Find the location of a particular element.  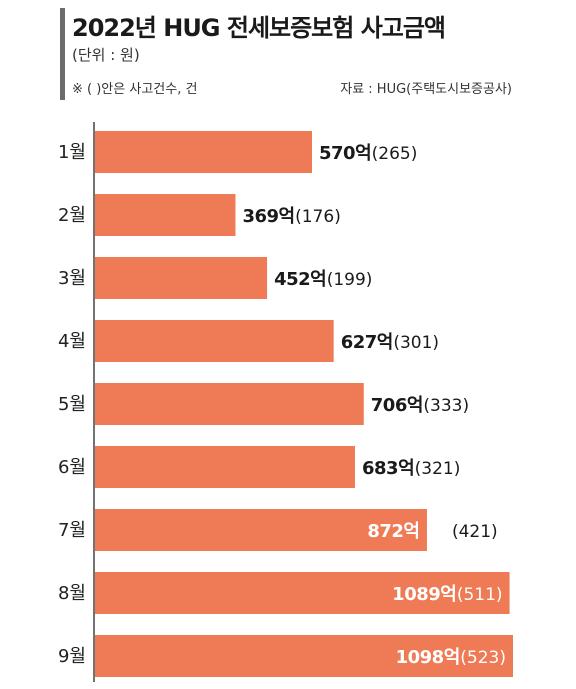

data-label: 627억(301) is located at coordinates (390, 342).